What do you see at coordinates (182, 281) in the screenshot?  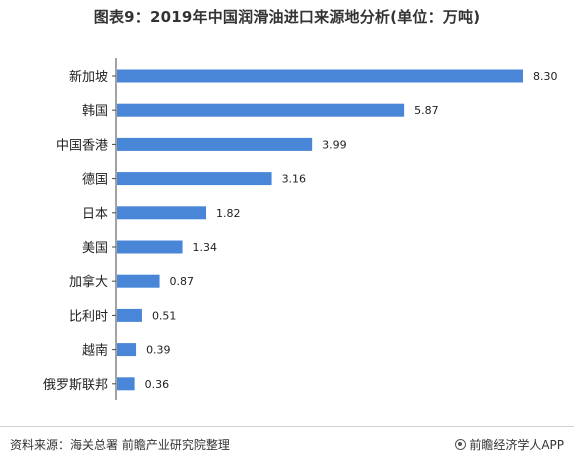 I see `value-label: 0.87` at bounding box center [182, 281].